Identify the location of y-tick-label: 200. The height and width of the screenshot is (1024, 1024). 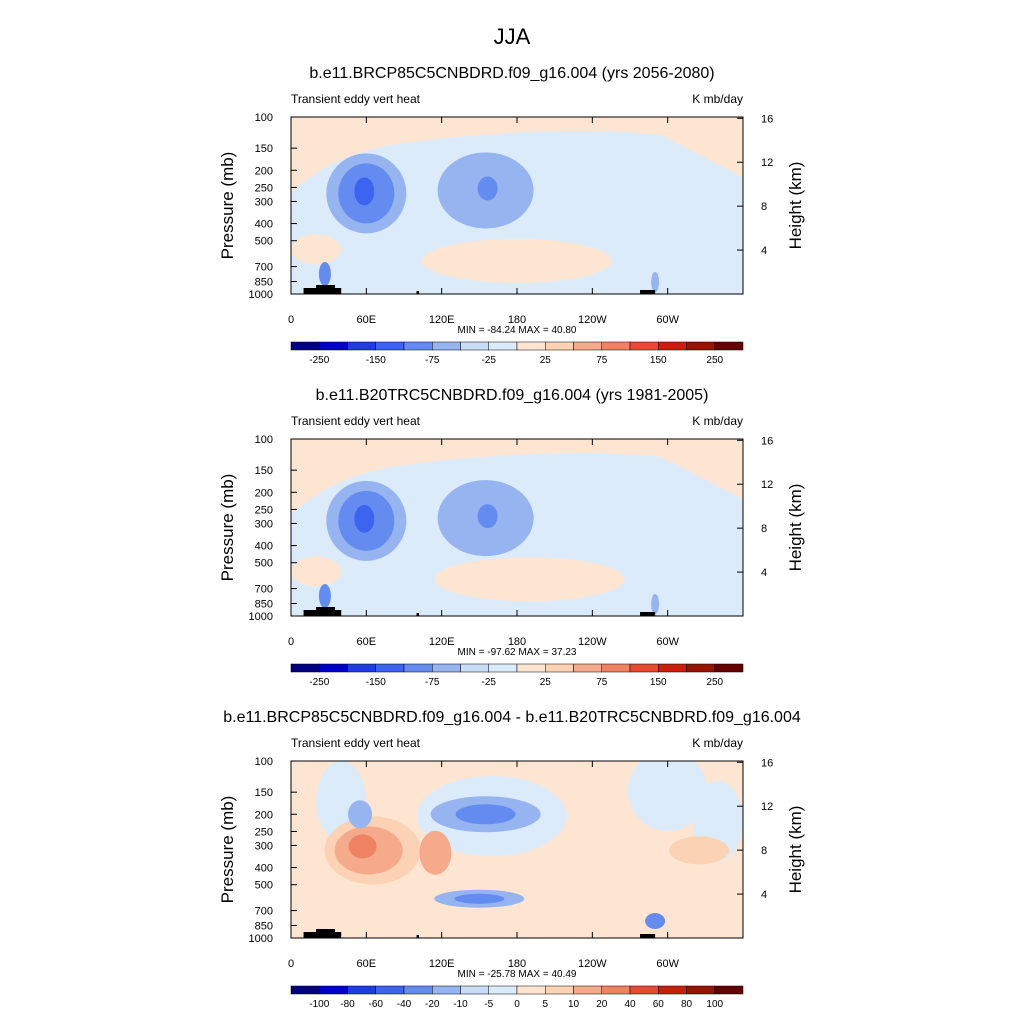
(264, 493).